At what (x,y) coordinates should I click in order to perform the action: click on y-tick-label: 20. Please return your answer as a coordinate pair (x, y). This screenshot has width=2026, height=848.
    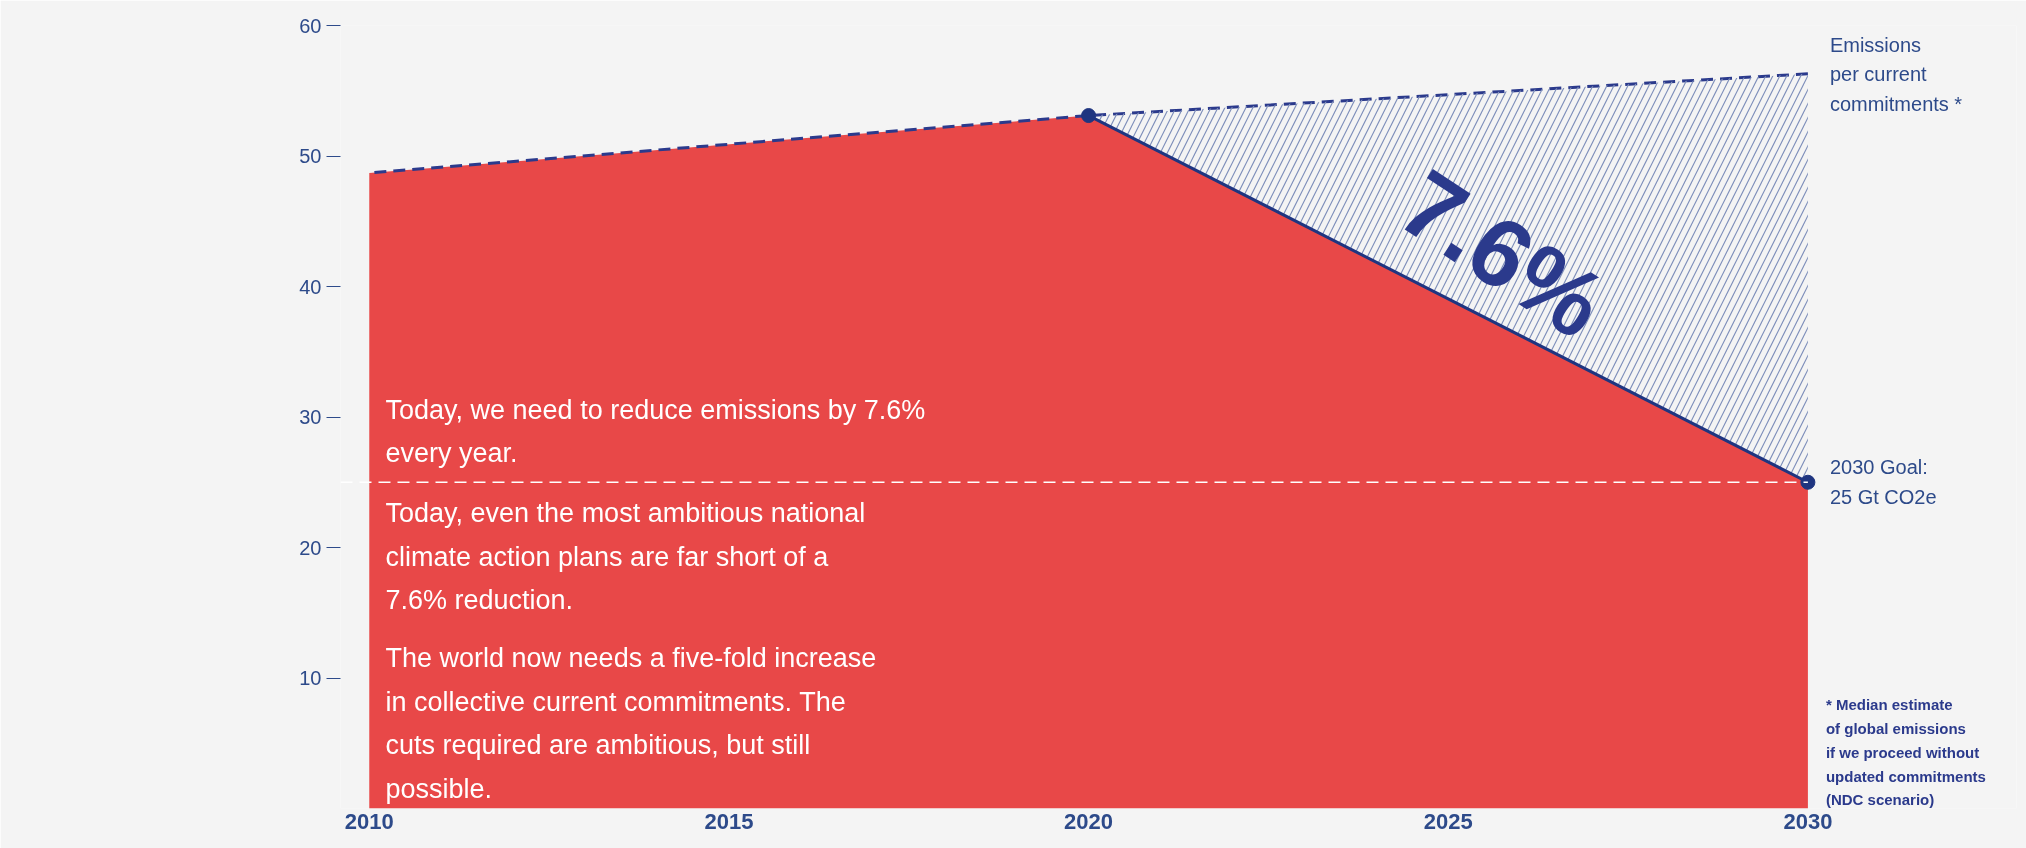
    Looking at the image, I should click on (310, 547).